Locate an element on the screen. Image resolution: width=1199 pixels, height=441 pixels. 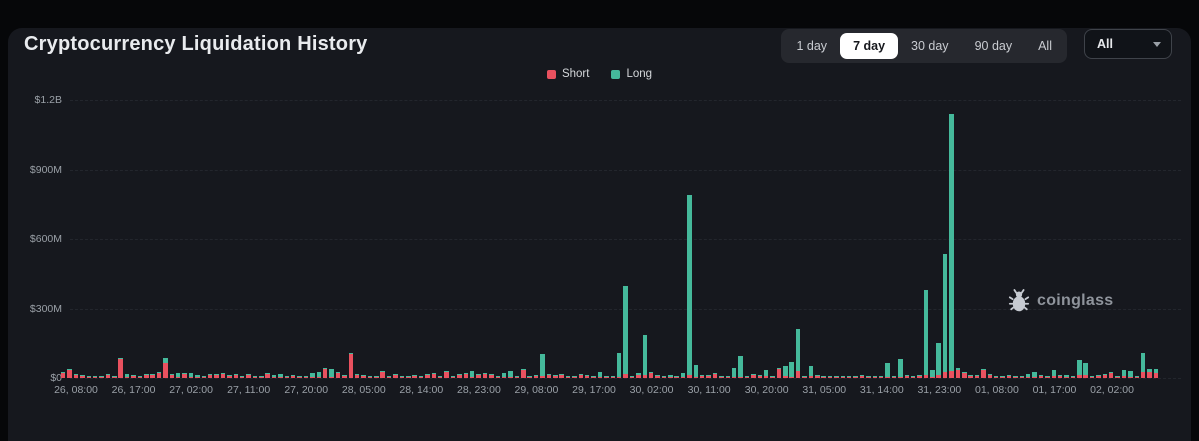
legend-item-short: Short is located at coordinates (567, 74).